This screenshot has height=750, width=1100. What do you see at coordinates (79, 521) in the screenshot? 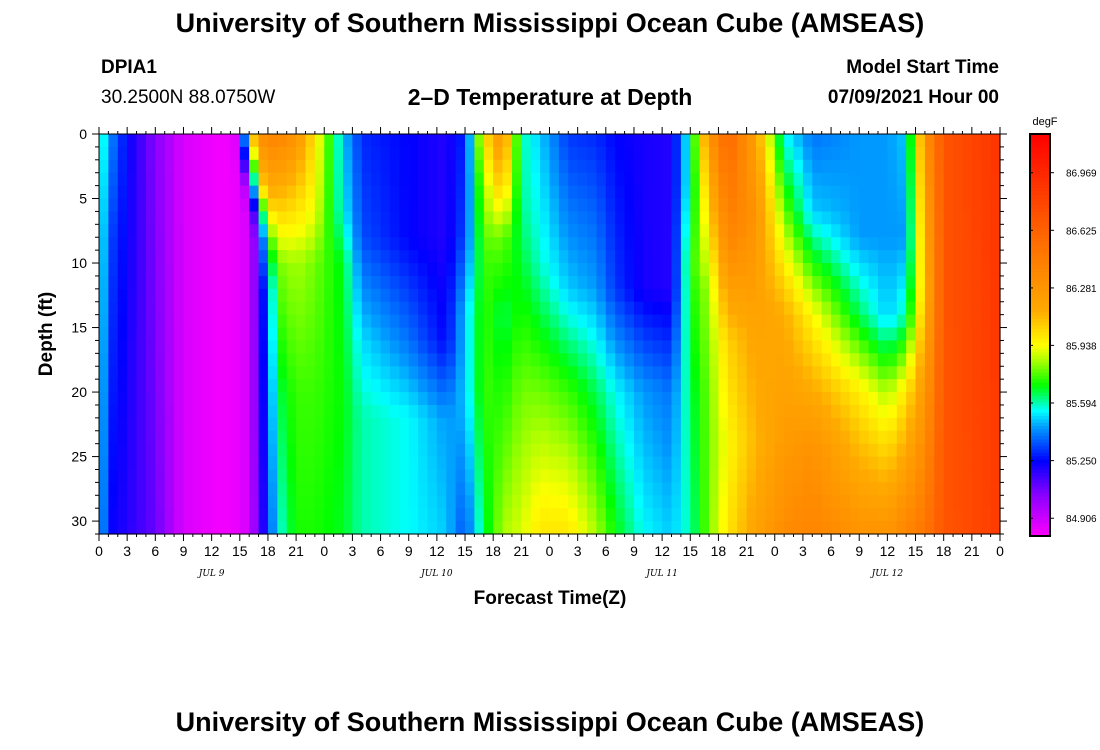
I see `y-tick-label: 30` at bounding box center [79, 521].